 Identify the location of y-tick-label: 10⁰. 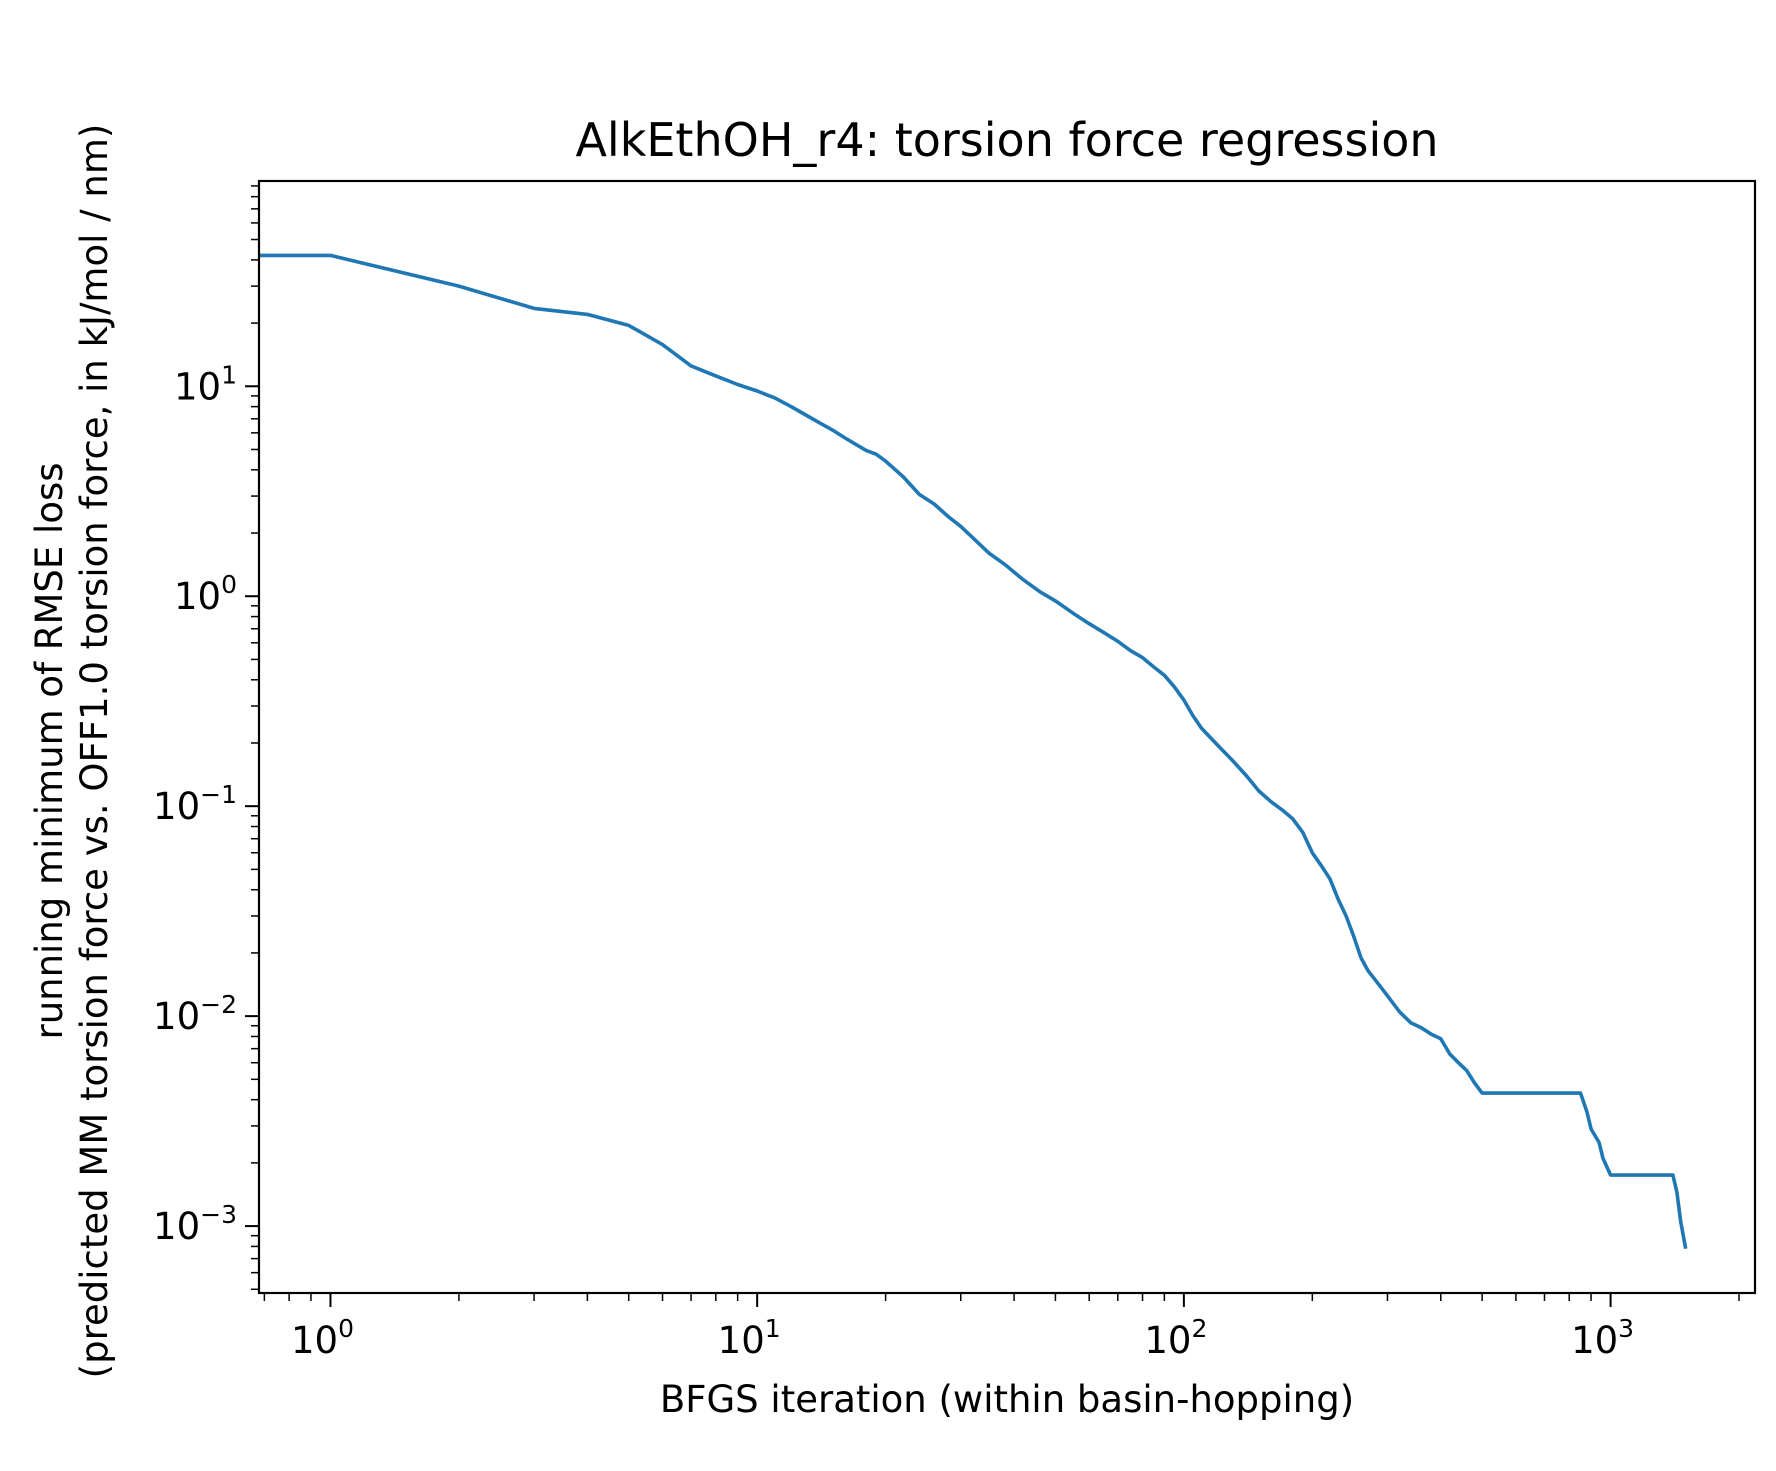
(205, 594).